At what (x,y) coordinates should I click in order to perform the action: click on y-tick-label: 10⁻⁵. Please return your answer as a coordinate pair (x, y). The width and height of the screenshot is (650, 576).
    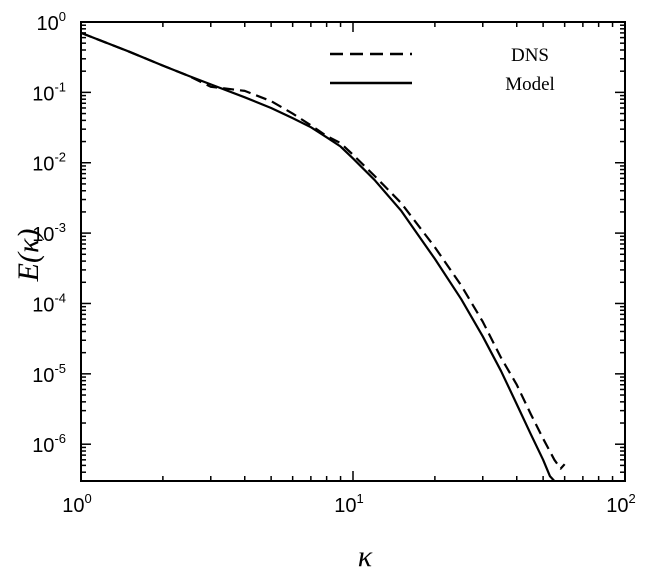
    Looking at the image, I should click on (49, 374).